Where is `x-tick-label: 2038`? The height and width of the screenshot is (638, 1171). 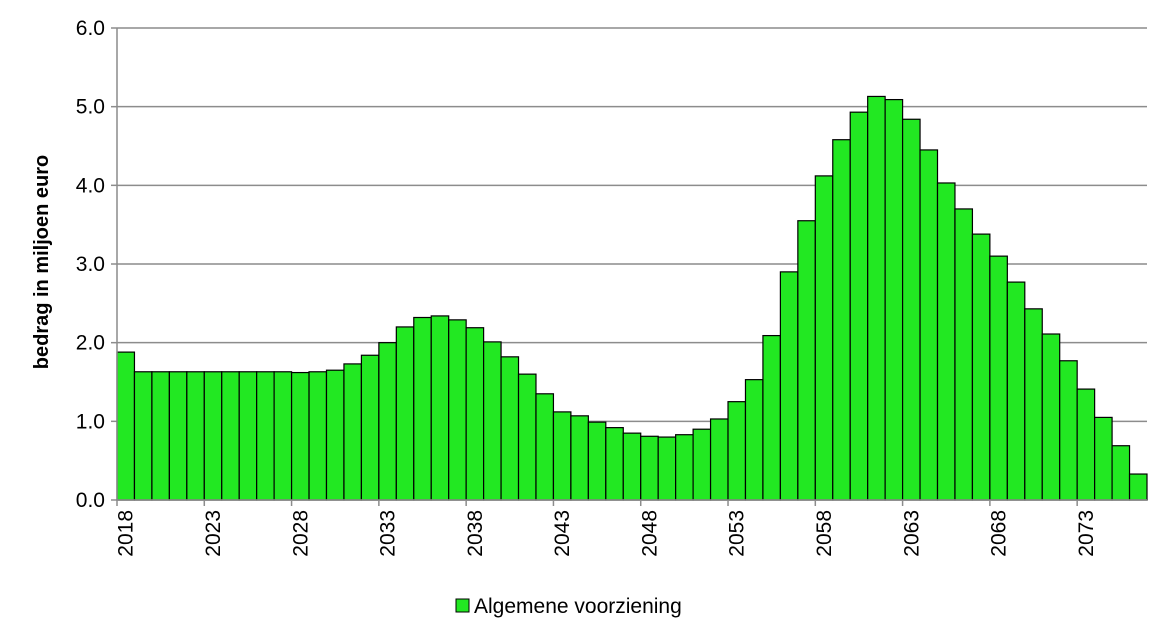 x-tick-label: 2038 is located at coordinates (475, 533).